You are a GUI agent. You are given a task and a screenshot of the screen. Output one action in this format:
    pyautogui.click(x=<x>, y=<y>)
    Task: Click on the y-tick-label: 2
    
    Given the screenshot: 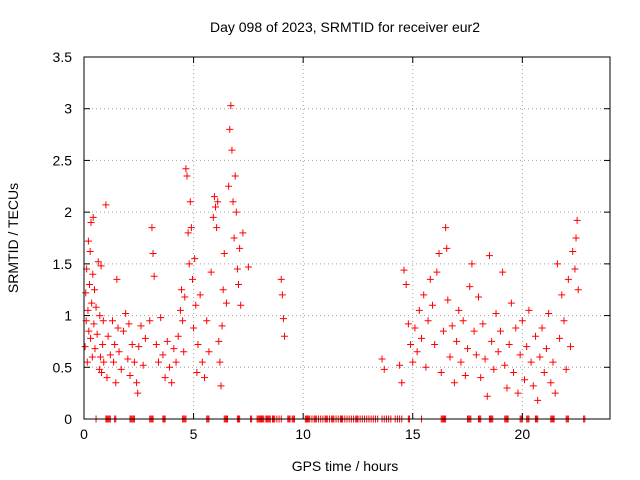 What is the action you would take?
    pyautogui.click(x=68, y=212)
    